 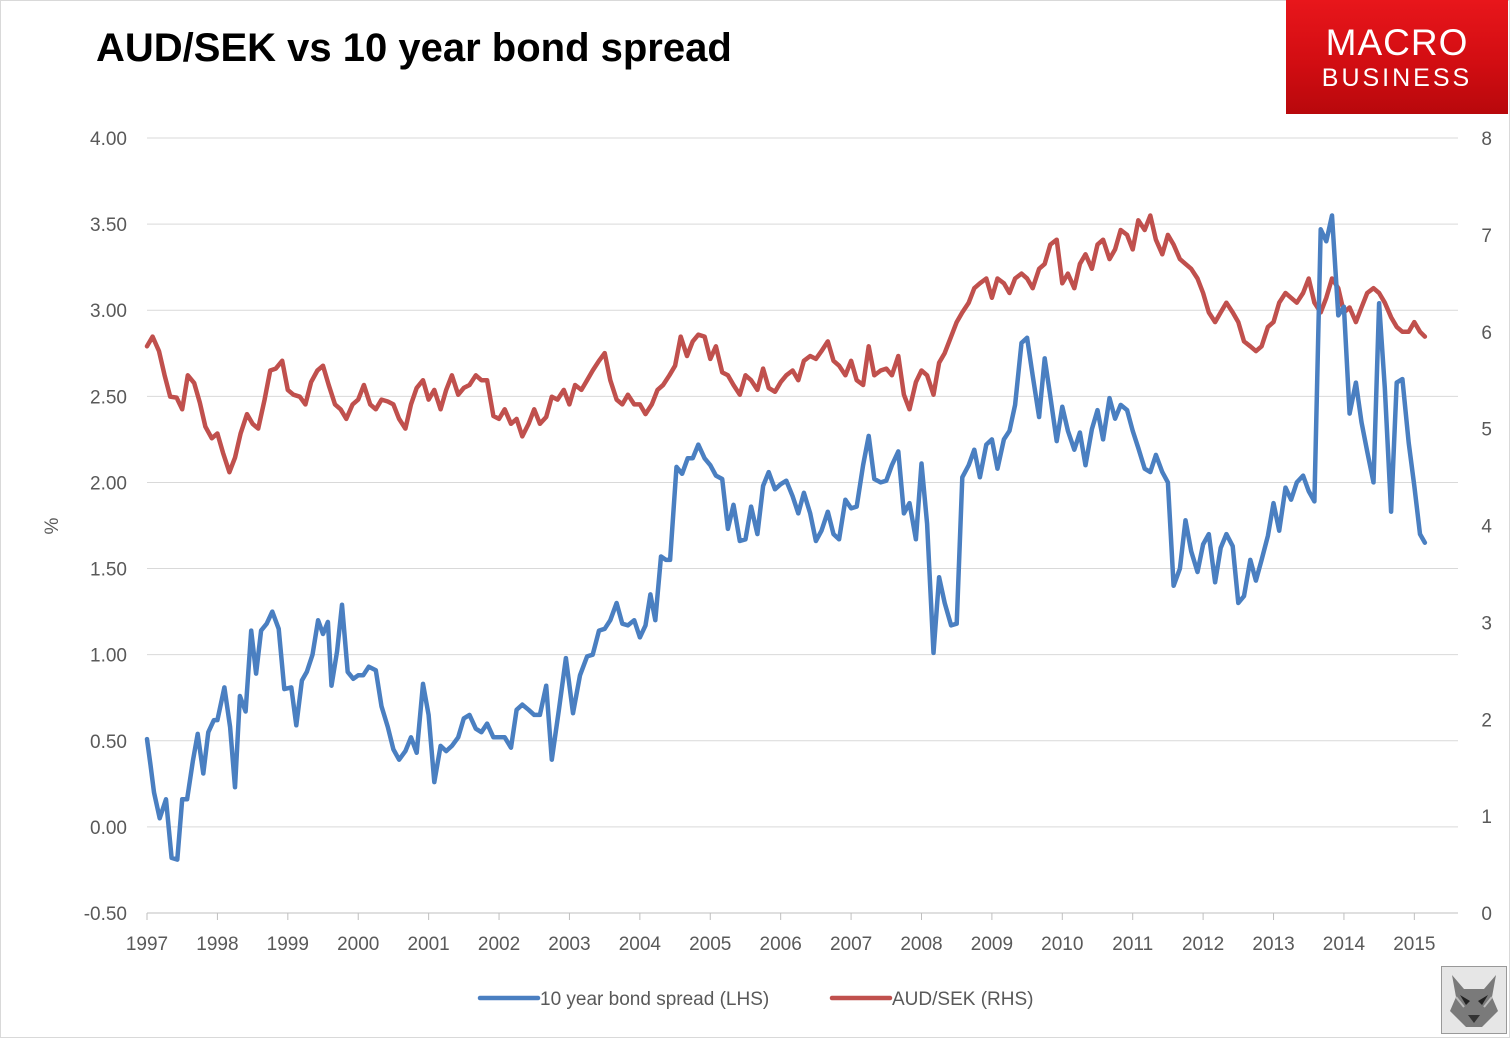 What do you see at coordinates (414, 48) in the screenshot?
I see `chart-title: AUD/SEK vs 10 year bond spread` at bounding box center [414, 48].